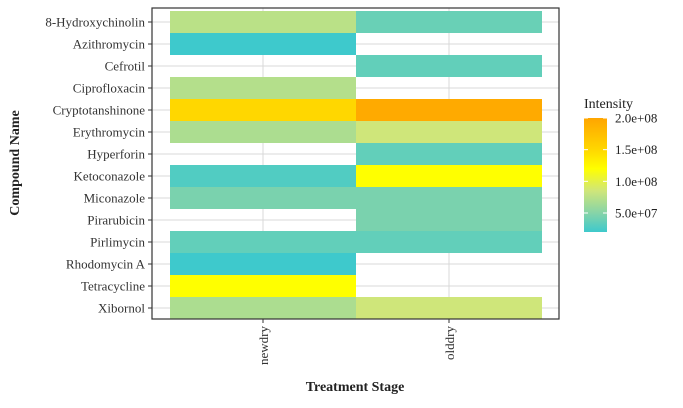  Describe the element at coordinates (109, 132) in the screenshot. I see `y-tick-label: Erythromycin` at that location.